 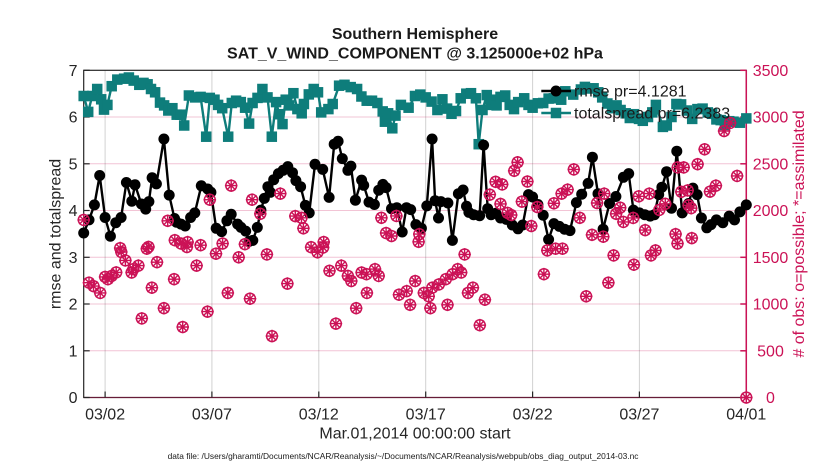 What do you see at coordinates (73, 211) in the screenshot?
I see `svg-text: 4` at bounding box center [73, 211].